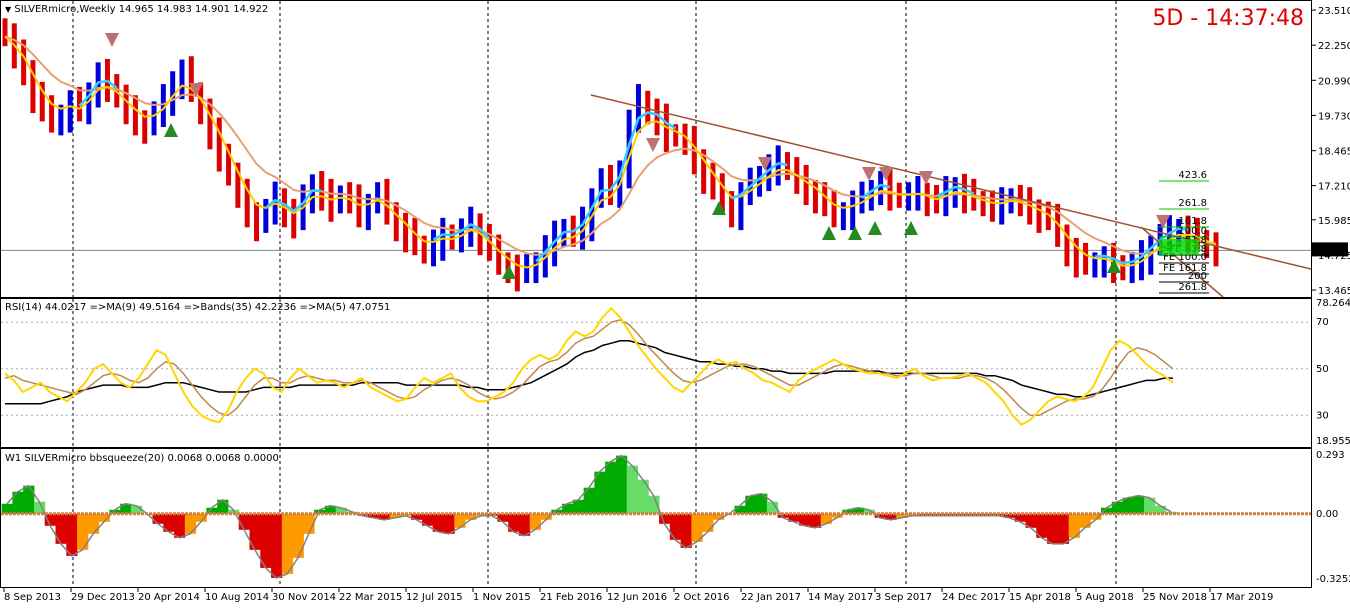 Image resolution: width=1350 pixels, height=608 pixels. I want to click on time-tick-label: 3 Sep 2017, so click(903, 597).